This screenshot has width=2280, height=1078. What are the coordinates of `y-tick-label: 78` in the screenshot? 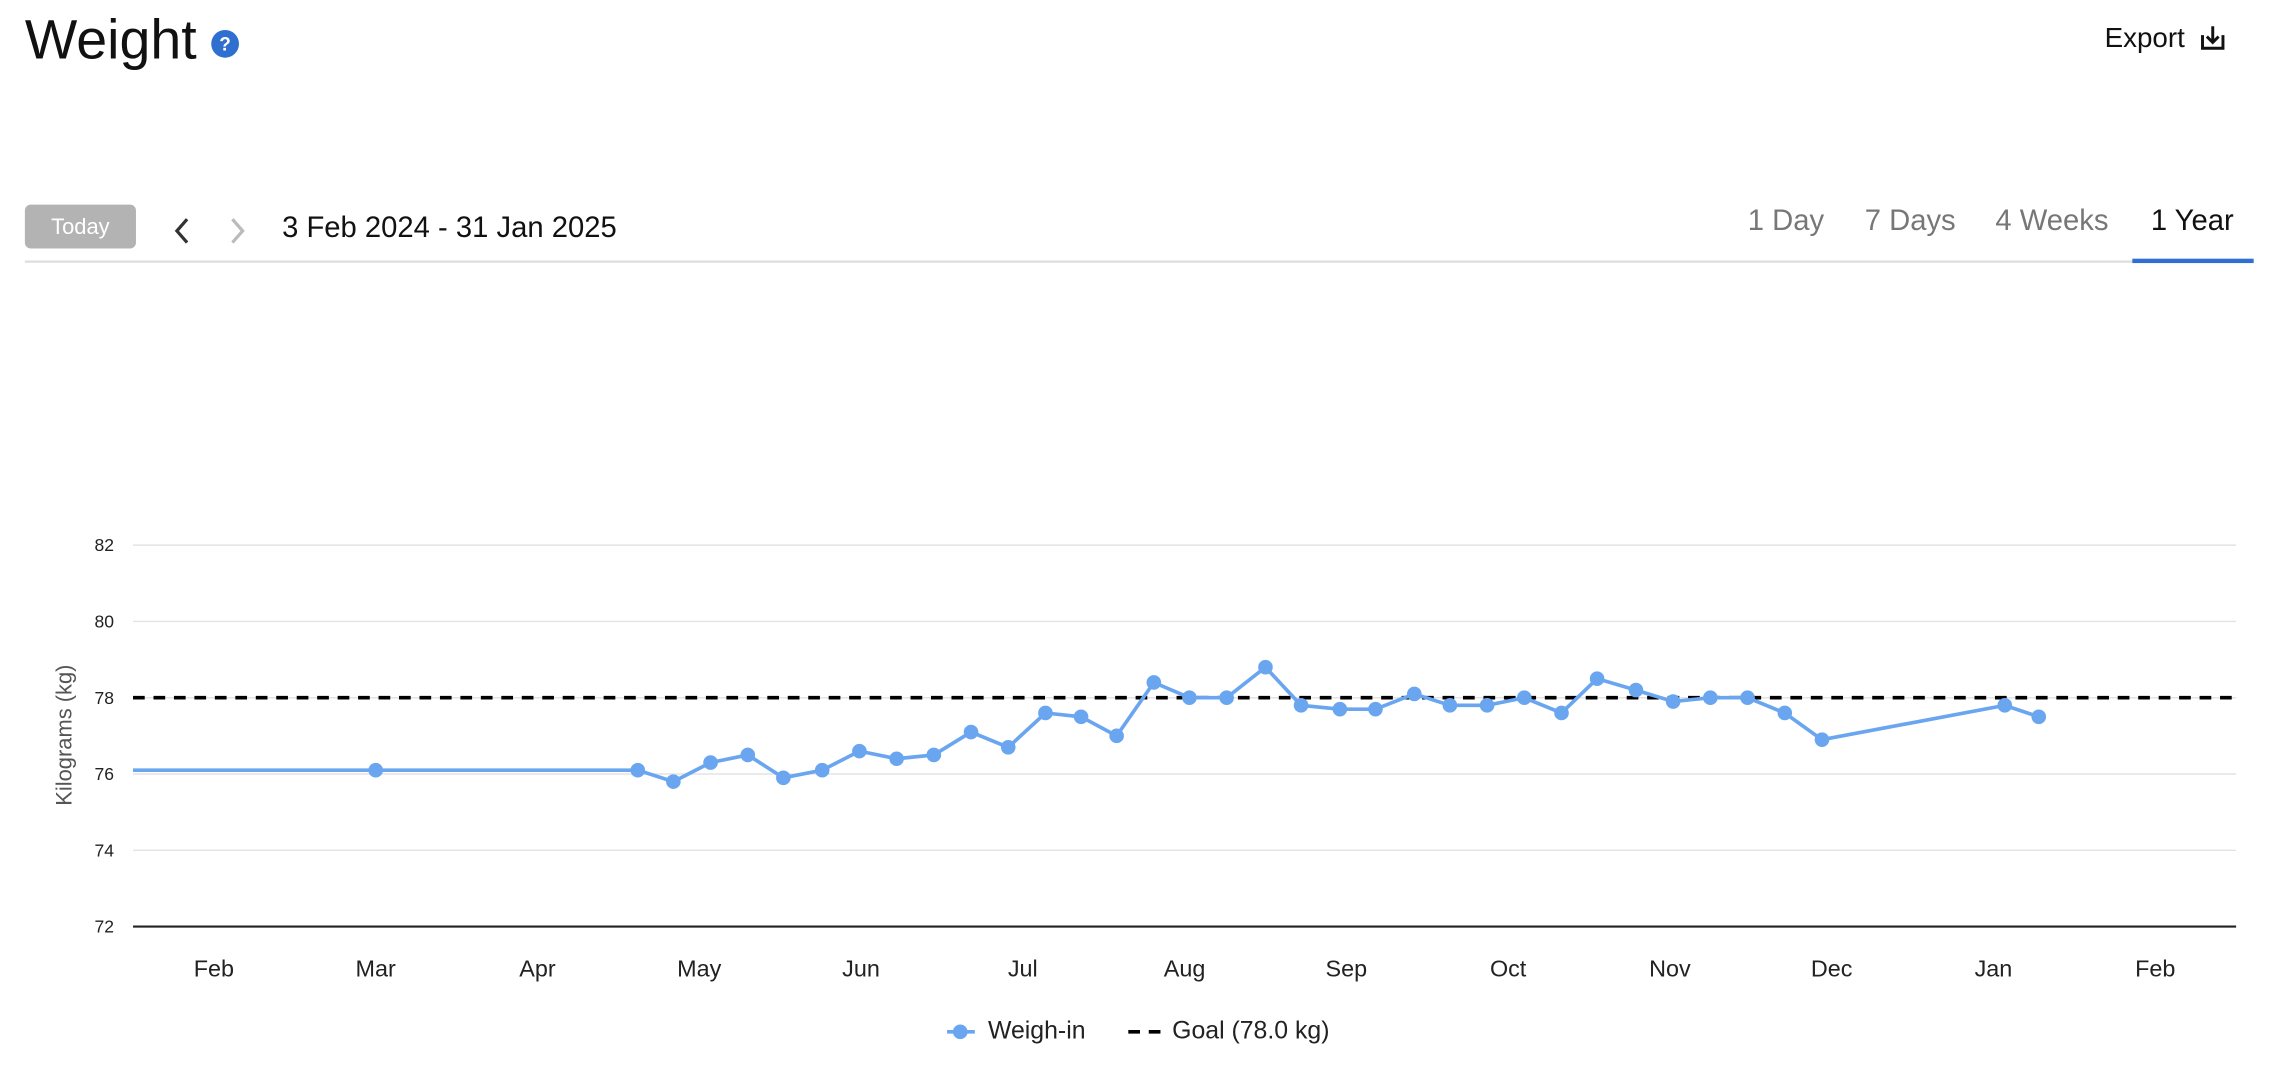 It's located at (104, 698).